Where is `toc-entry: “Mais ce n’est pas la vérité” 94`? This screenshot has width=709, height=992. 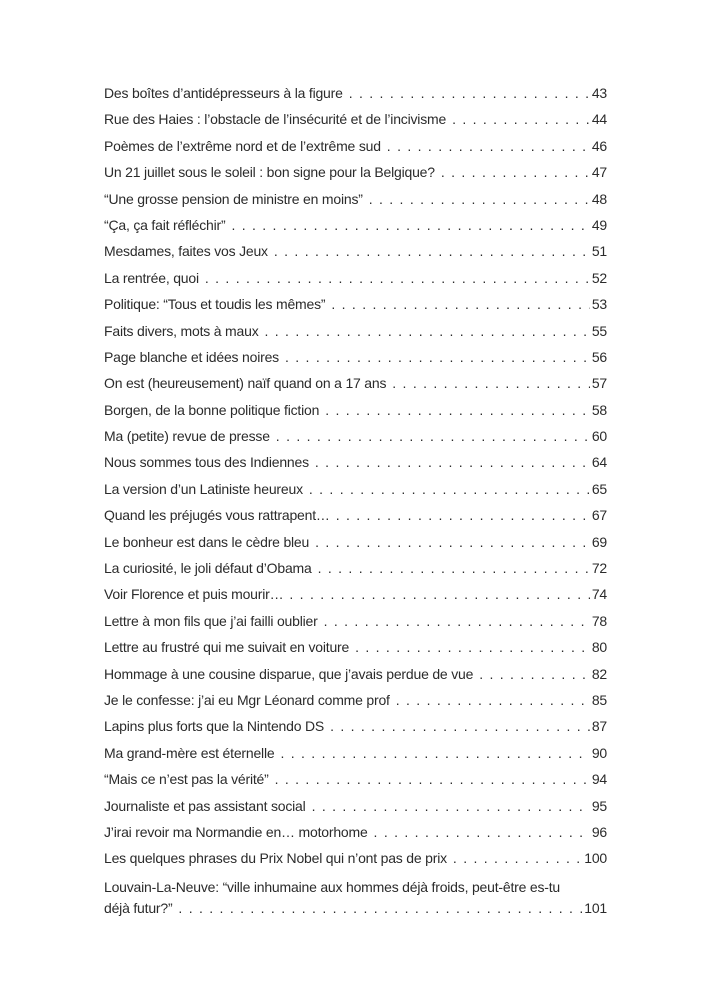
toc-entry: “Mais ce n’est pas la vérité” 94 is located at coordinates (355, 784).